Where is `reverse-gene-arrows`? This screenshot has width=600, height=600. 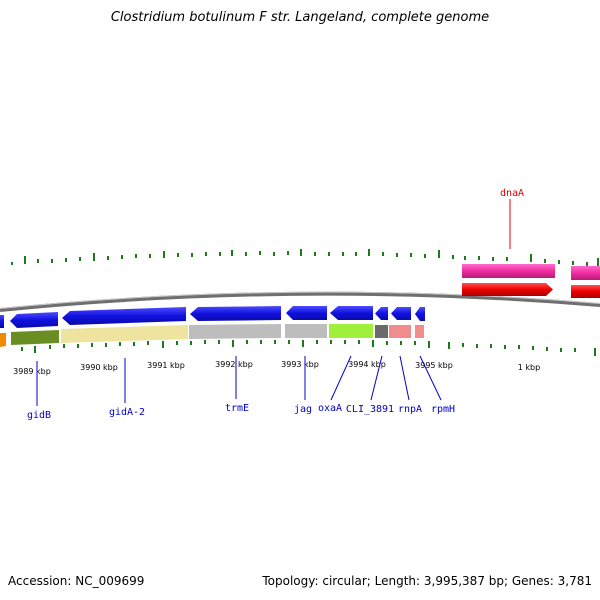
reverse-gene-arrows is located at coordinates (212, 317).